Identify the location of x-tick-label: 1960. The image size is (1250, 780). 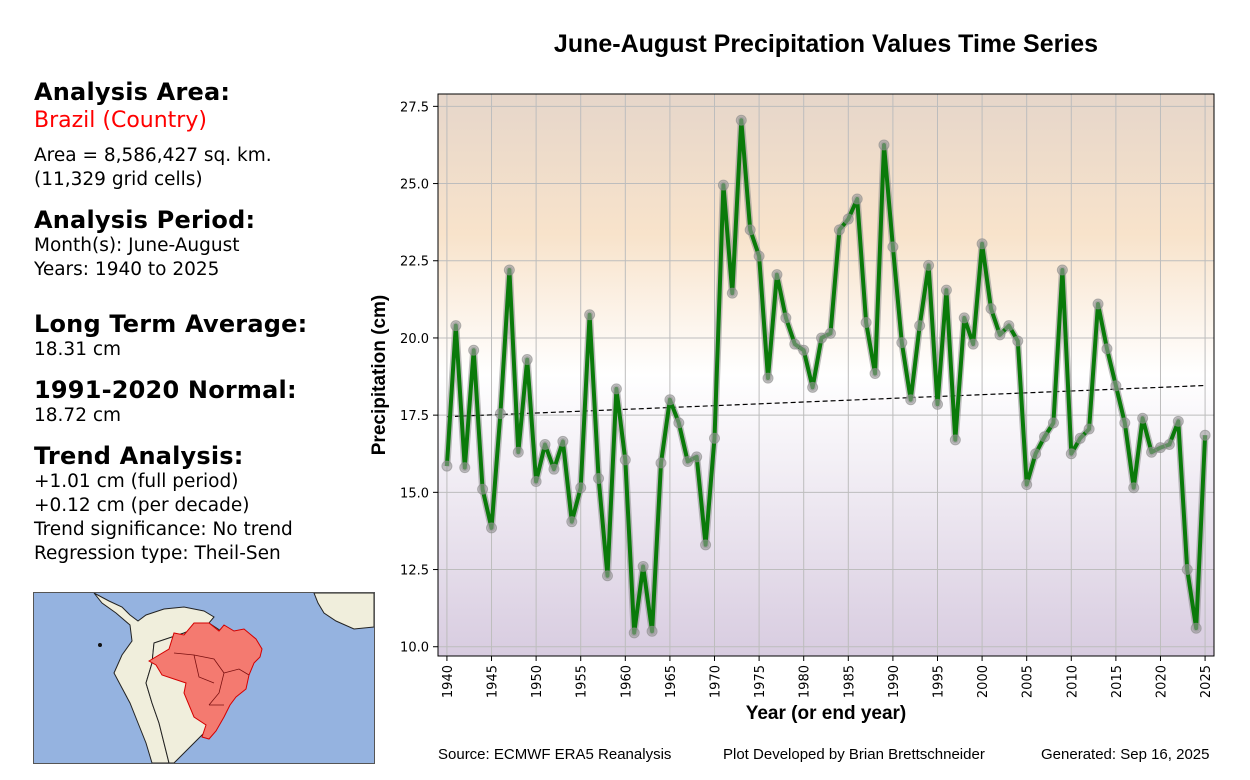
(626, 681).